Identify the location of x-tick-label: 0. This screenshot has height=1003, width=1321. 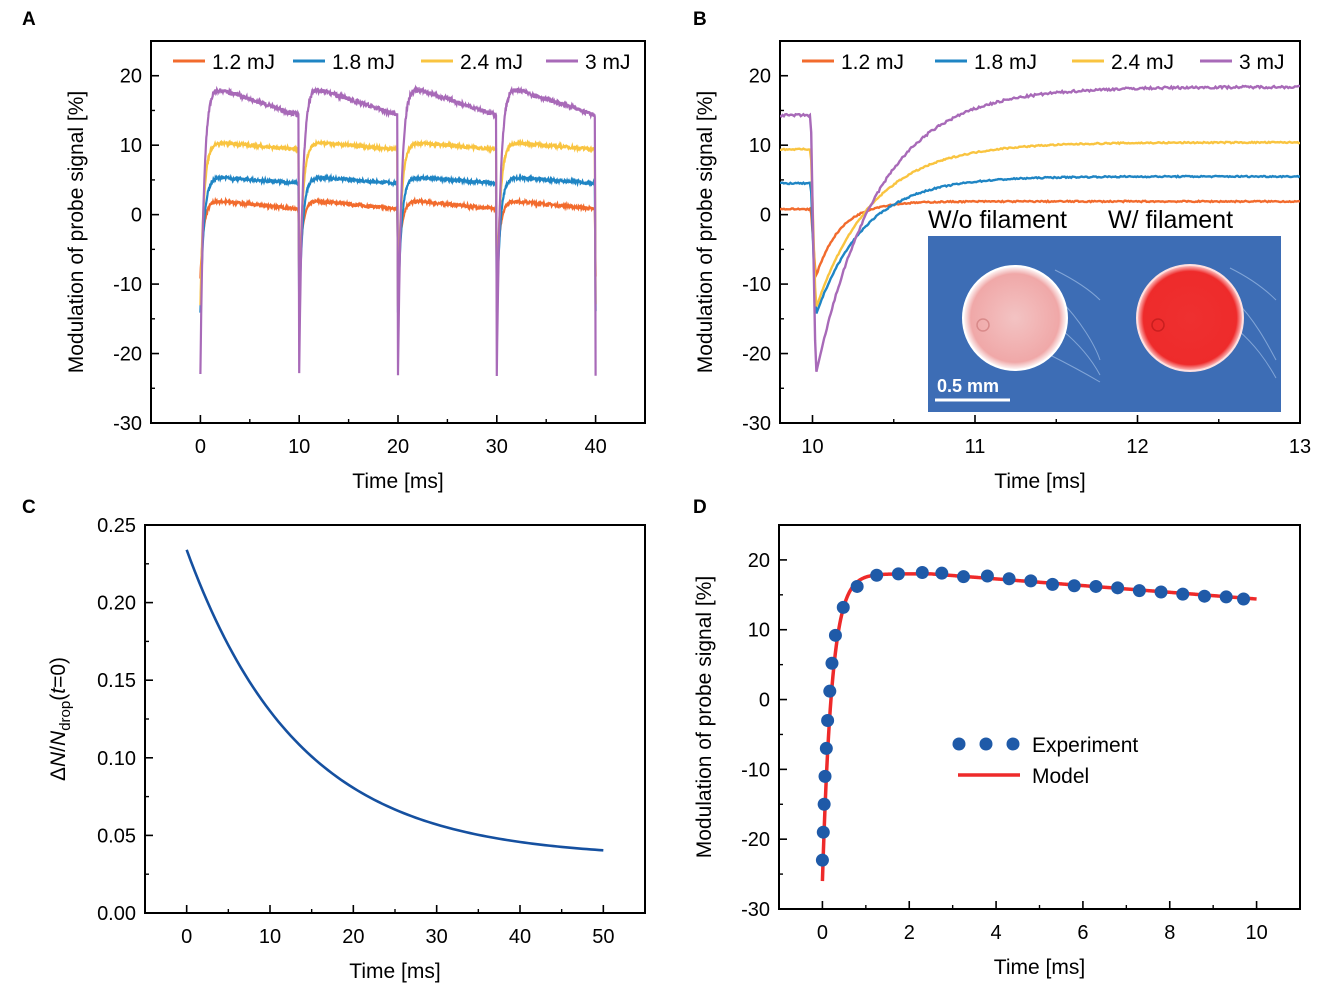
(186, 937).